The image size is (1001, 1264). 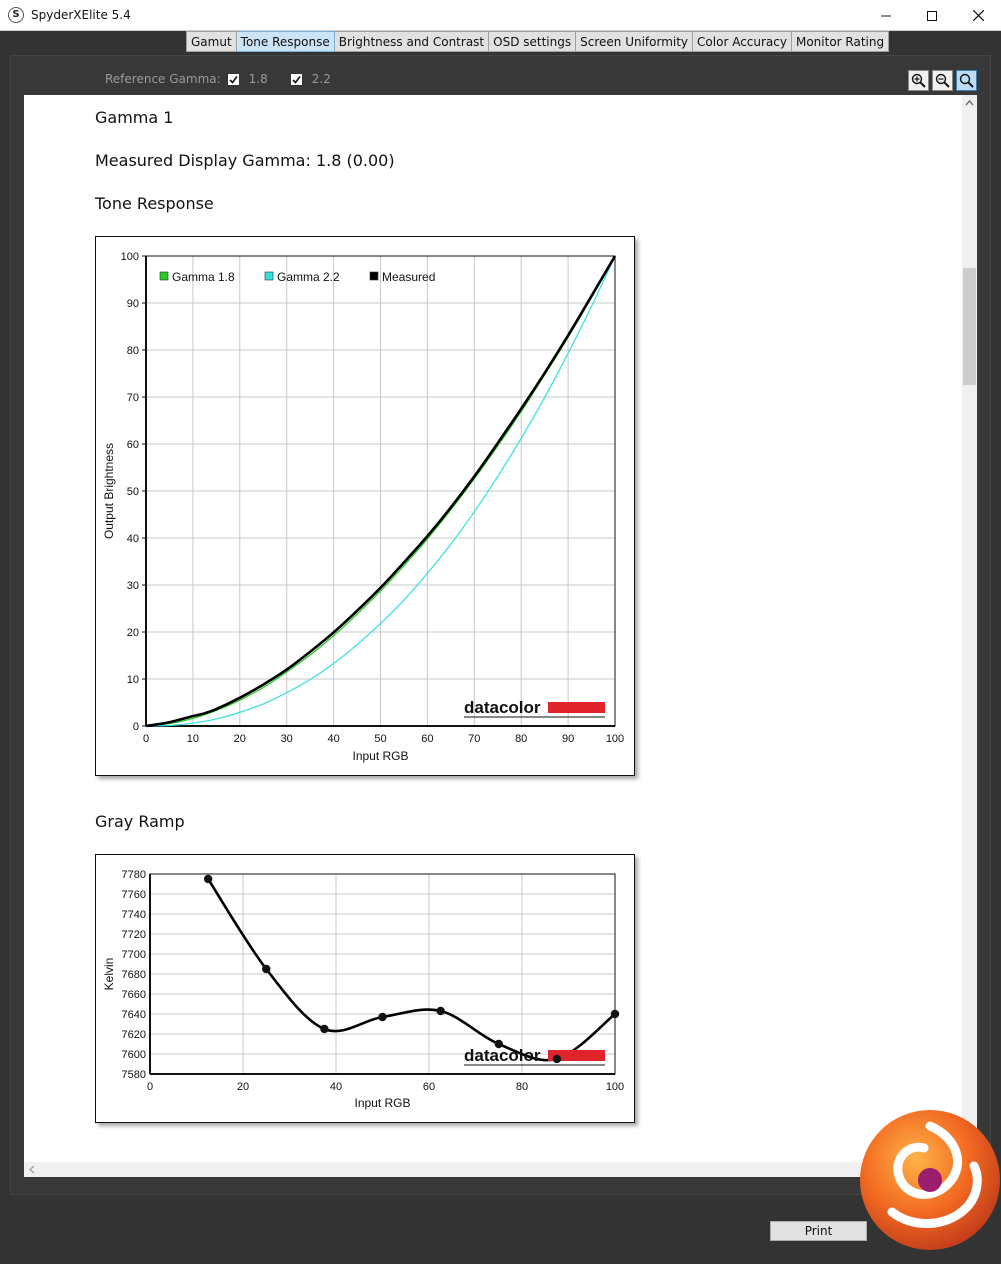 What do you see at coordinates (287, 739) in the screenshot?
I see `x-tick-label: 30` at bounding box center [287, 739].